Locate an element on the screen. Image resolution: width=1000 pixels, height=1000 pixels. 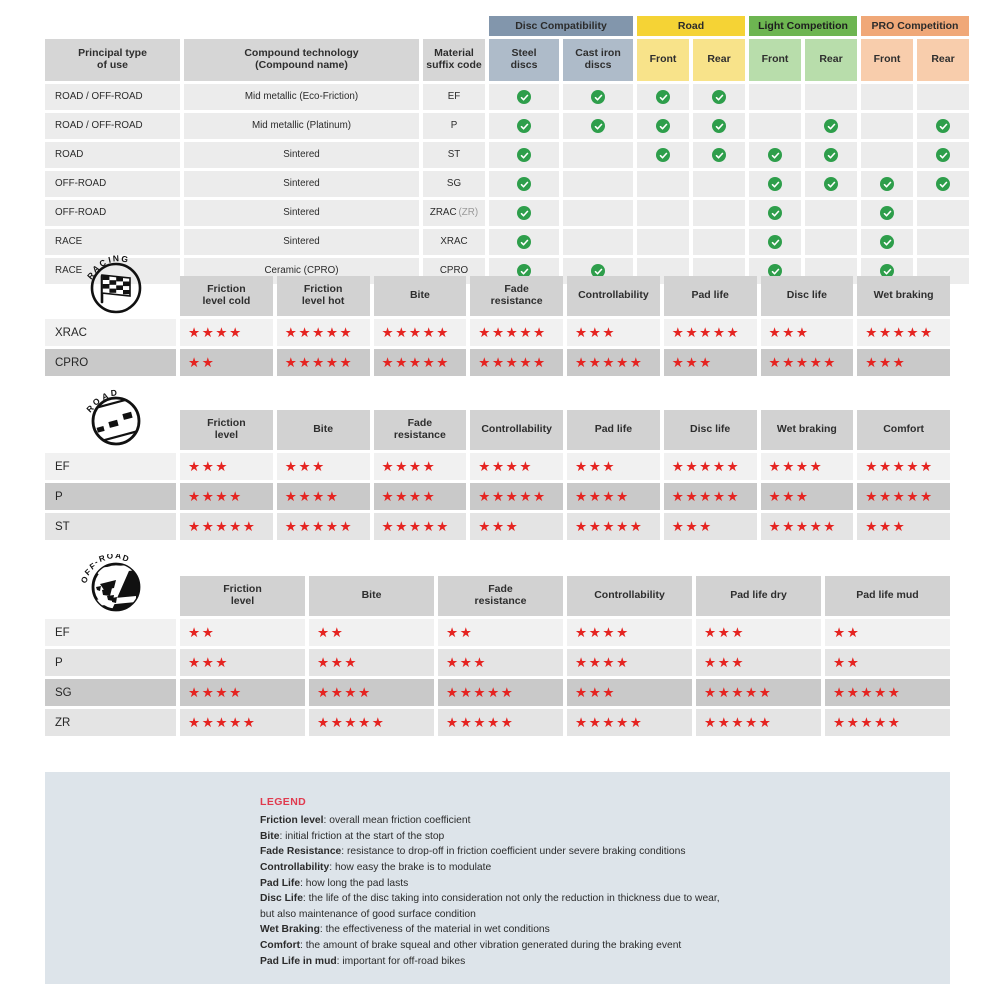
group-header-road: Road is located at coordinates (691, 26).